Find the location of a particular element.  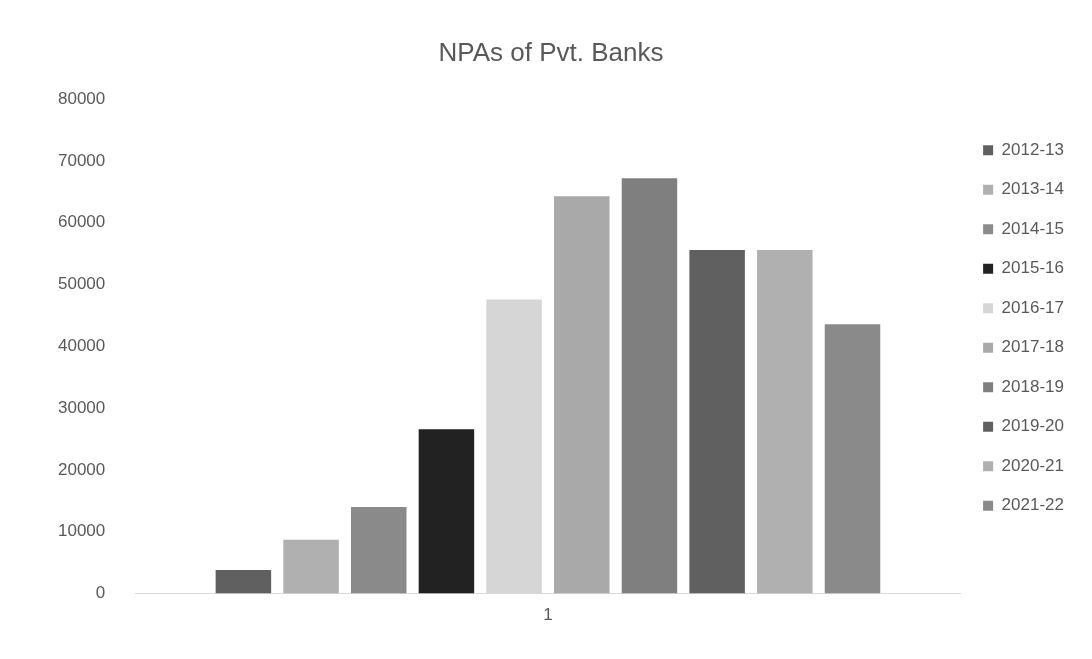

y-tick-label: 70000 is located at coordinates (81, 160).